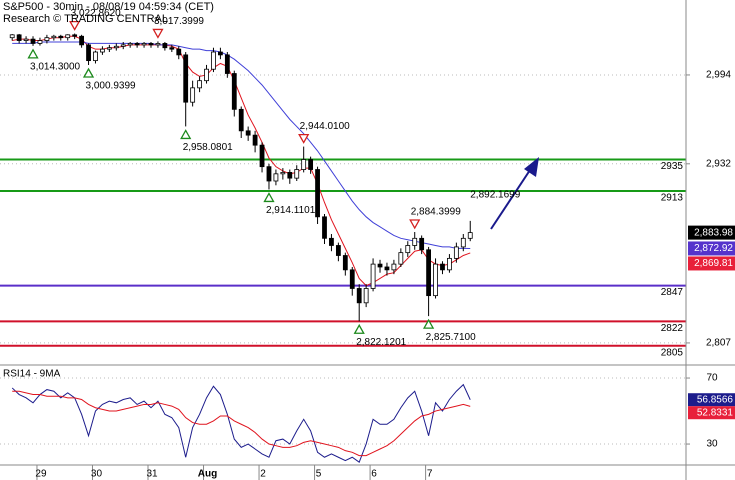 Image resolution: width=735 pixels, height=480 pixels. I want to click on x-tick-label: 7, so click(430, 474).